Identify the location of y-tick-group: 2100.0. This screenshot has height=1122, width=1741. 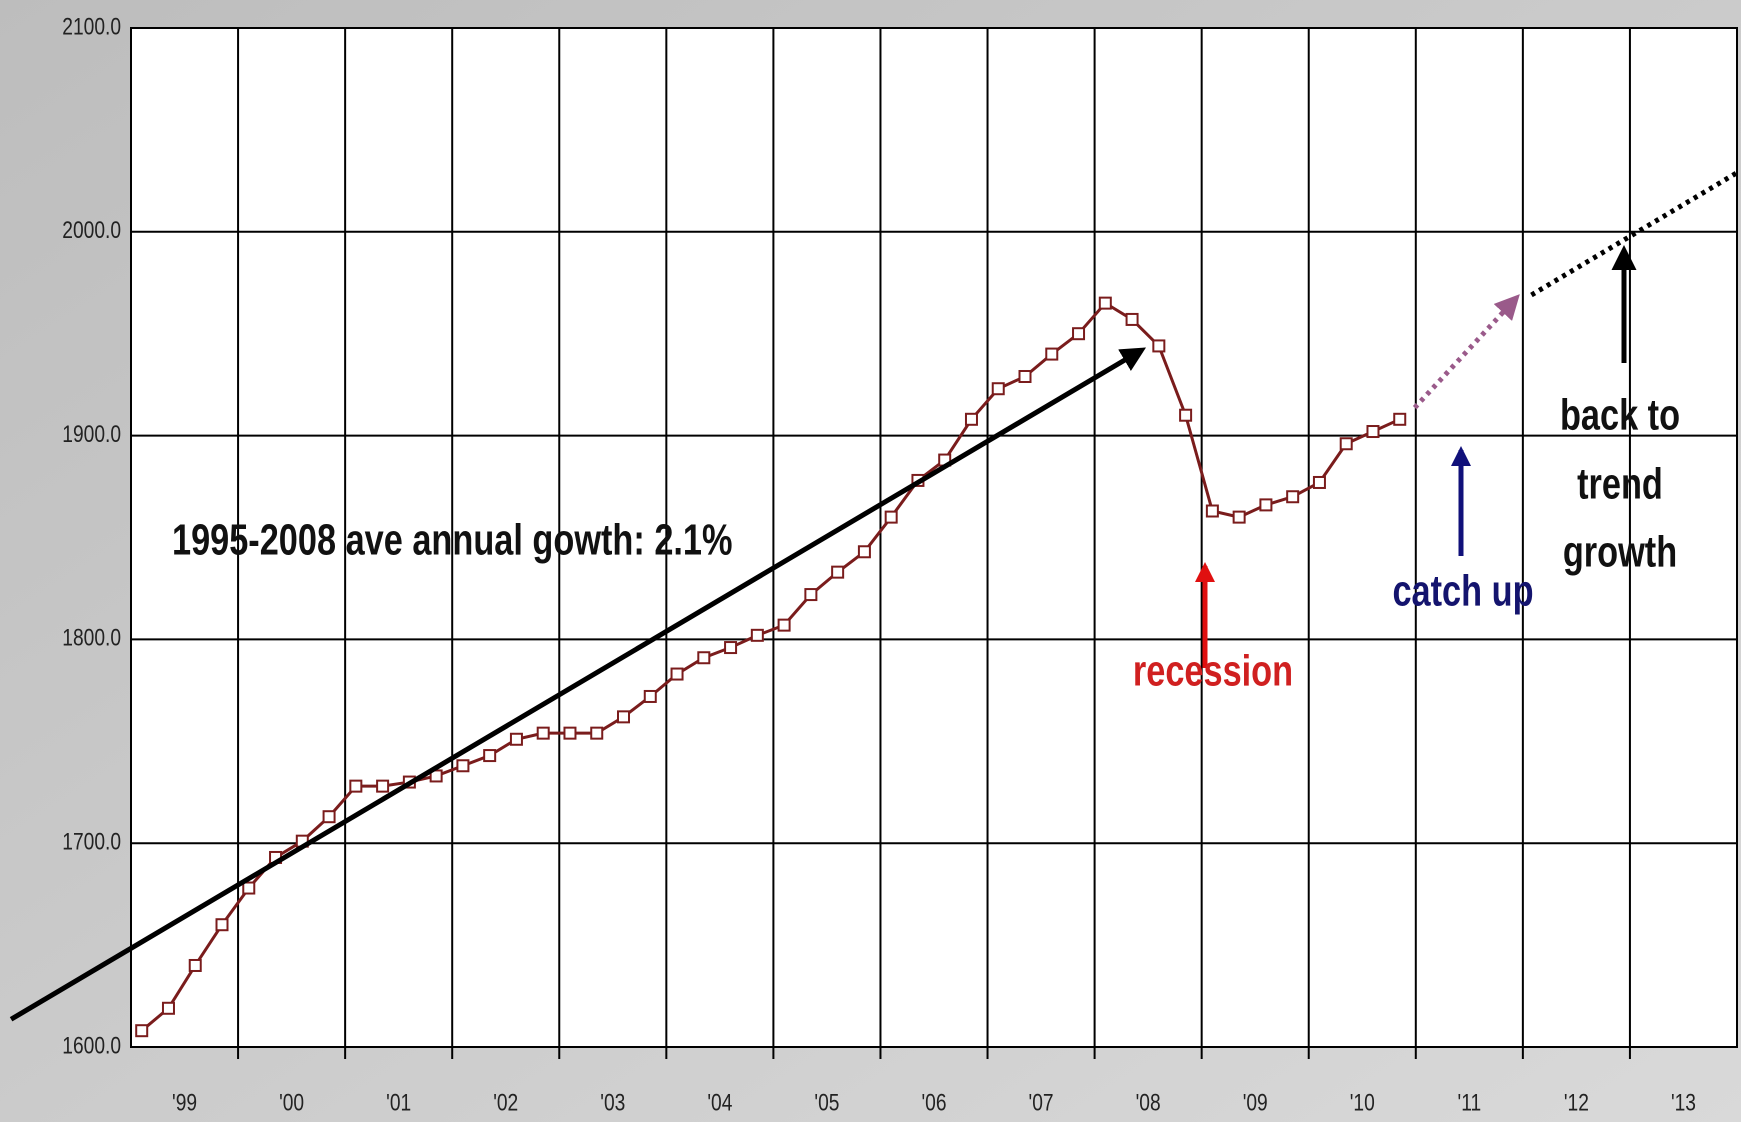
(91, 26).